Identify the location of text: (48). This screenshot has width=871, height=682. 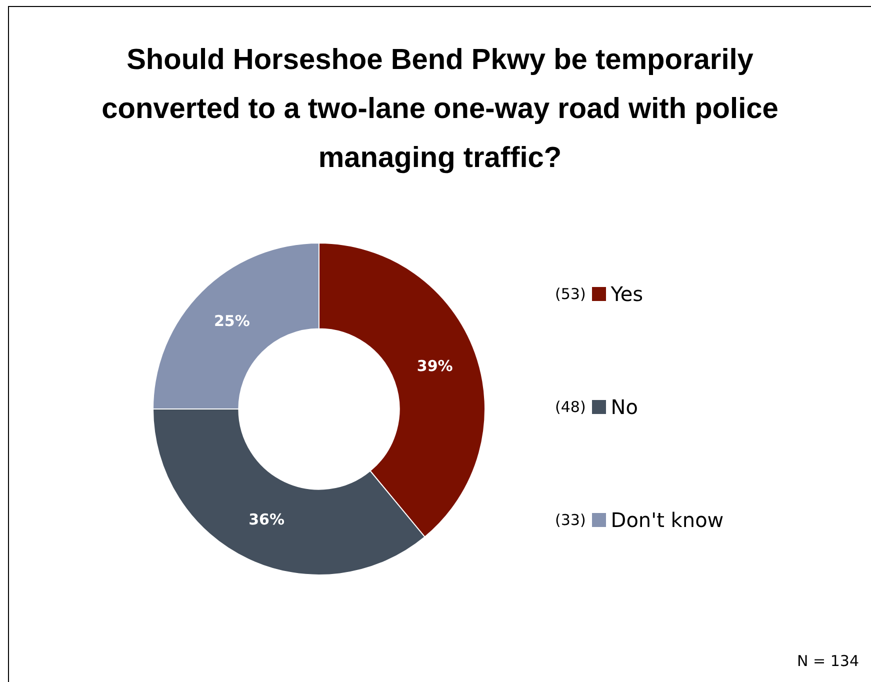
(570, 407).